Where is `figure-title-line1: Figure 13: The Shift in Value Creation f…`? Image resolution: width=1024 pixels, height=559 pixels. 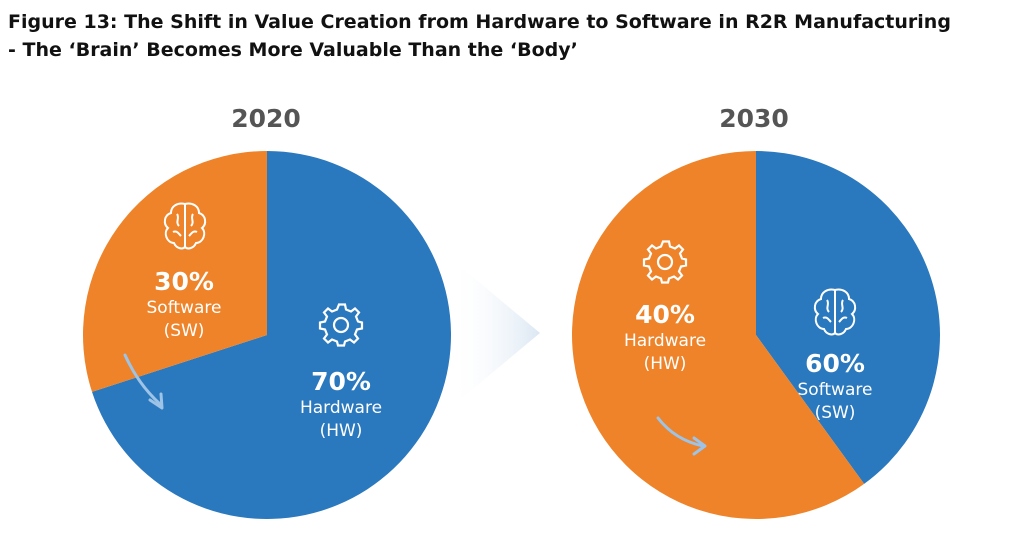
figure-title-line1: Figure 13: The Shift in Value Creation f… is located at coordinates (479, 22).